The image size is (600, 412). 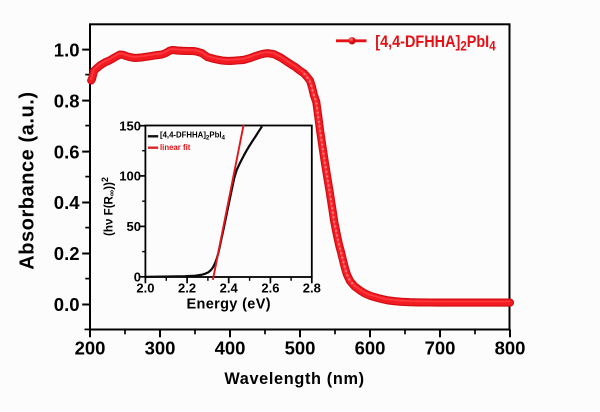 What do you see at coordinates (67, 151) in the screenshot?
I see `svg-text: 0.6` at bounding box center [67, 151].